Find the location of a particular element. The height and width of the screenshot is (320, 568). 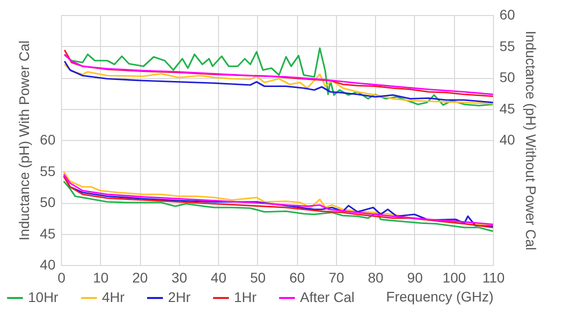

legend-label: 2Hr is located at coordinates (179, 297).